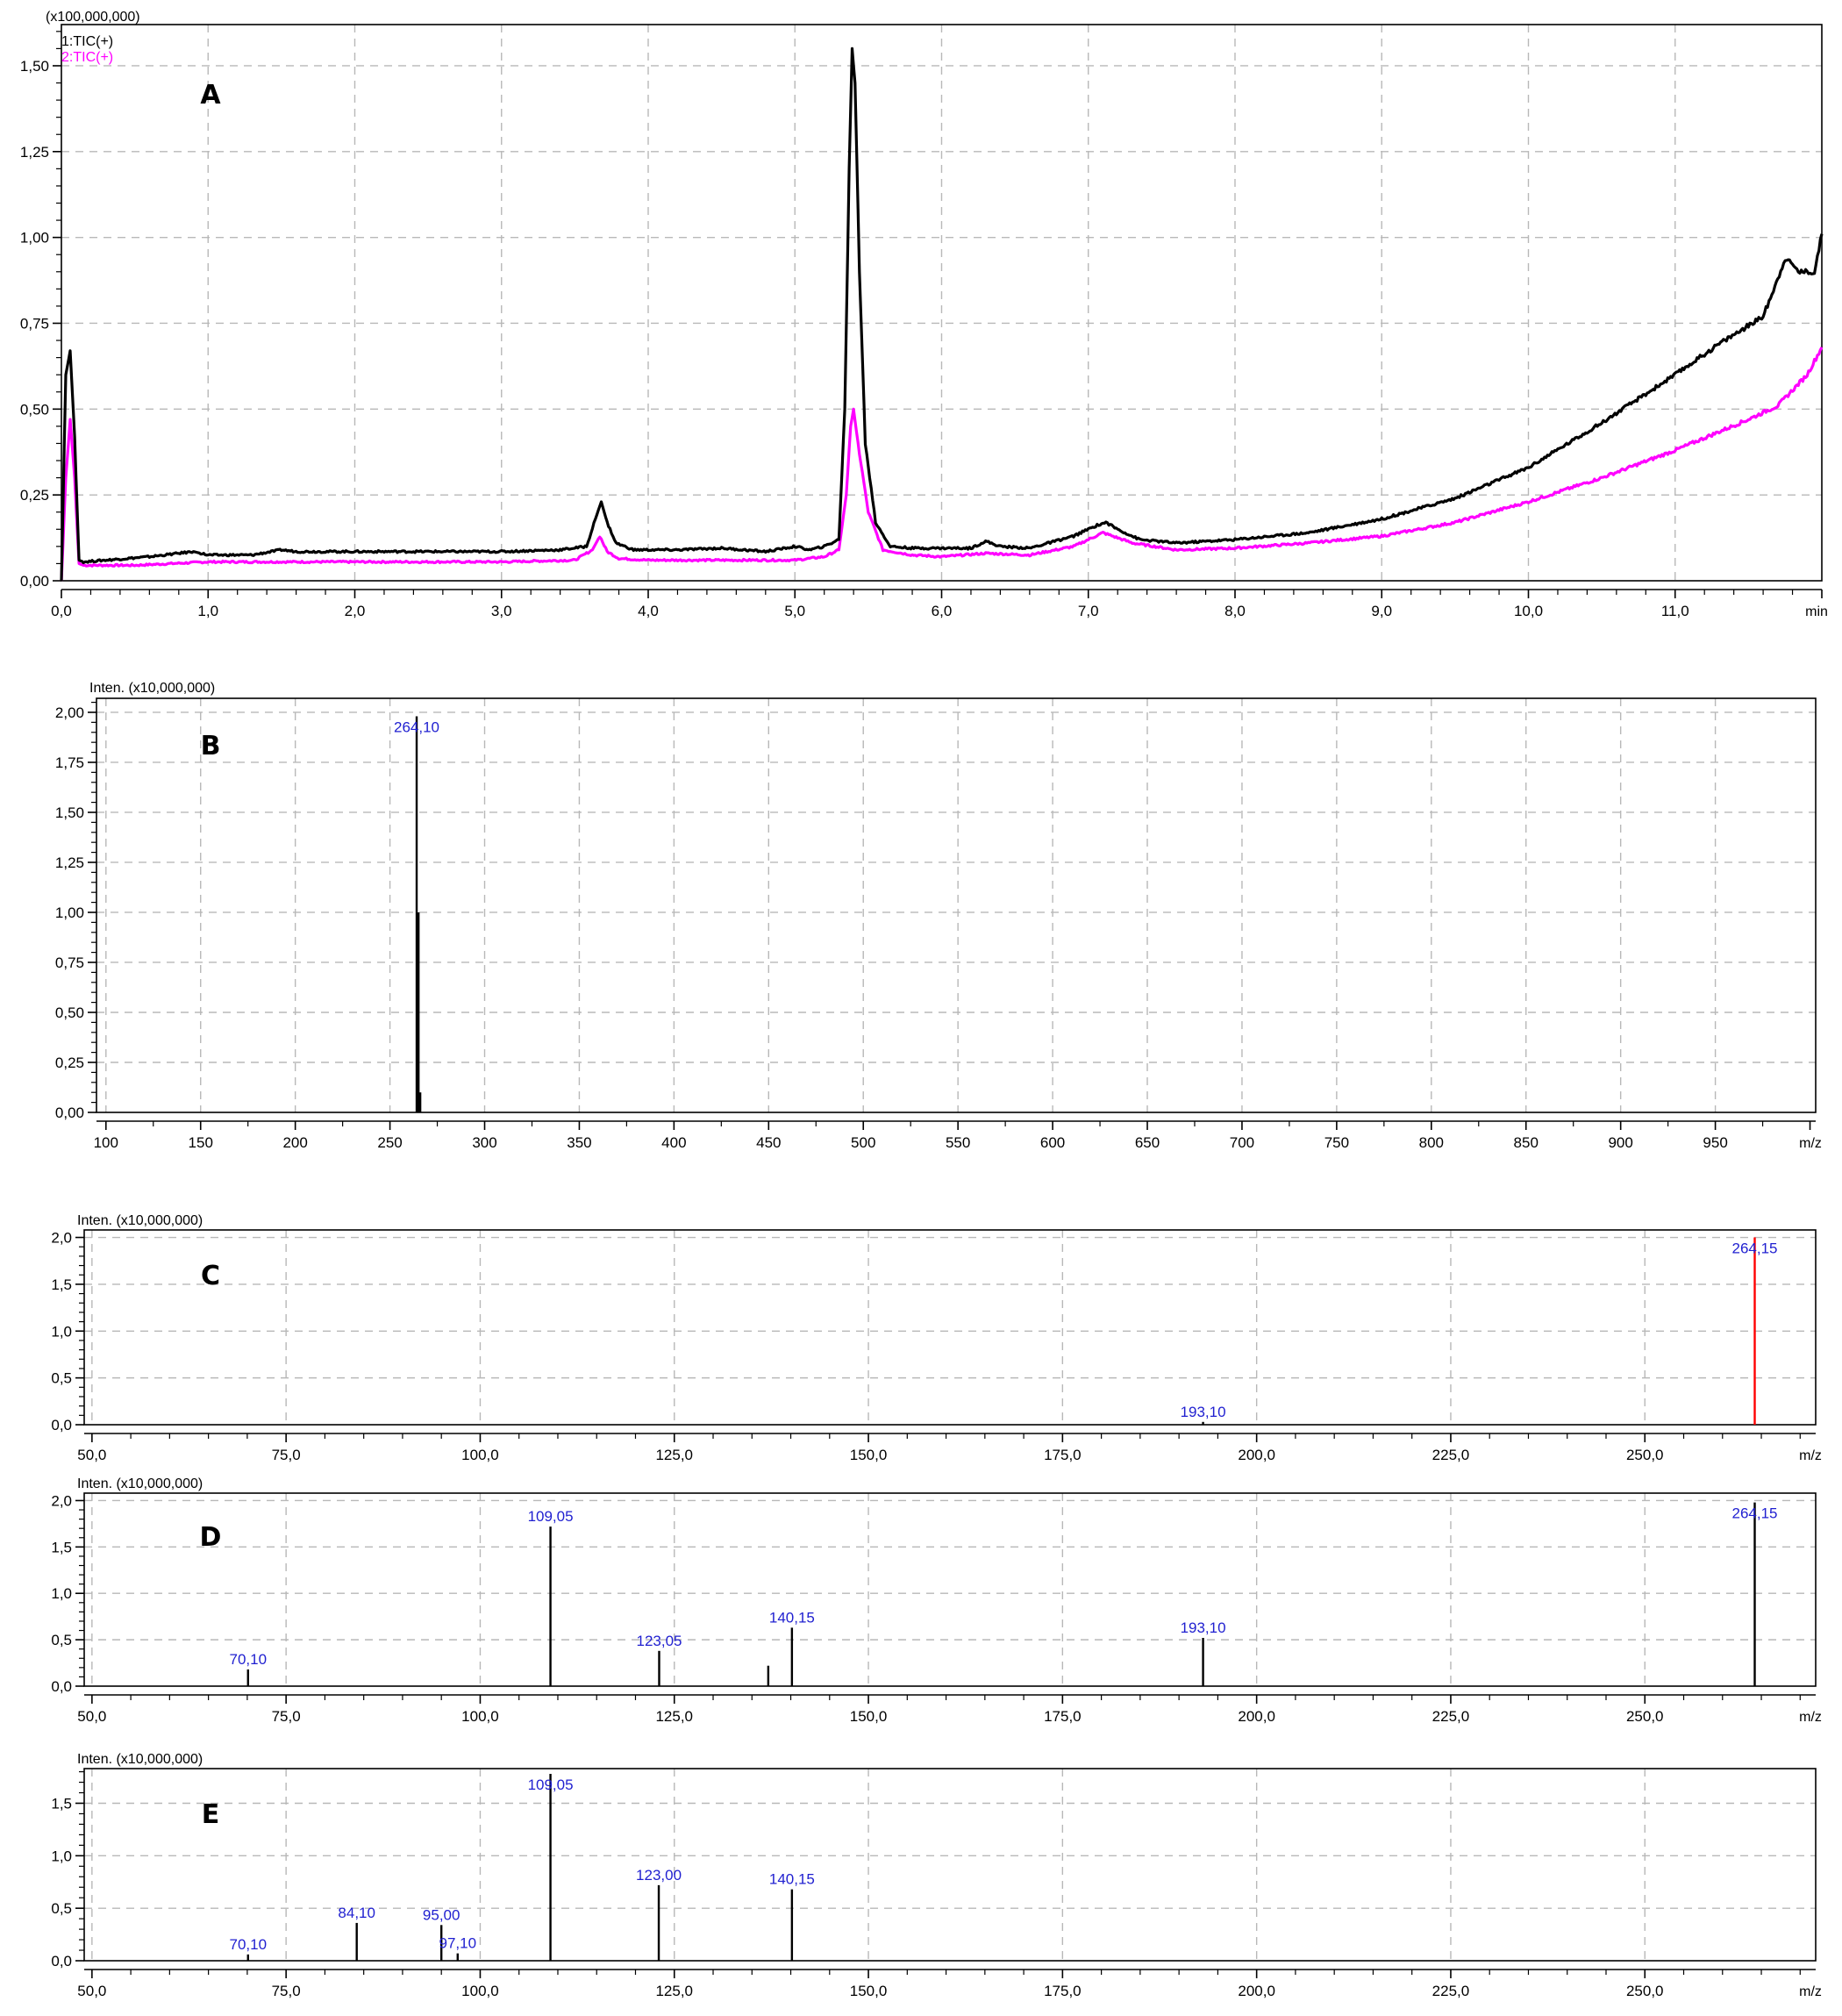  I want to click on x-tick-label: 6,0, so click(943, 611).